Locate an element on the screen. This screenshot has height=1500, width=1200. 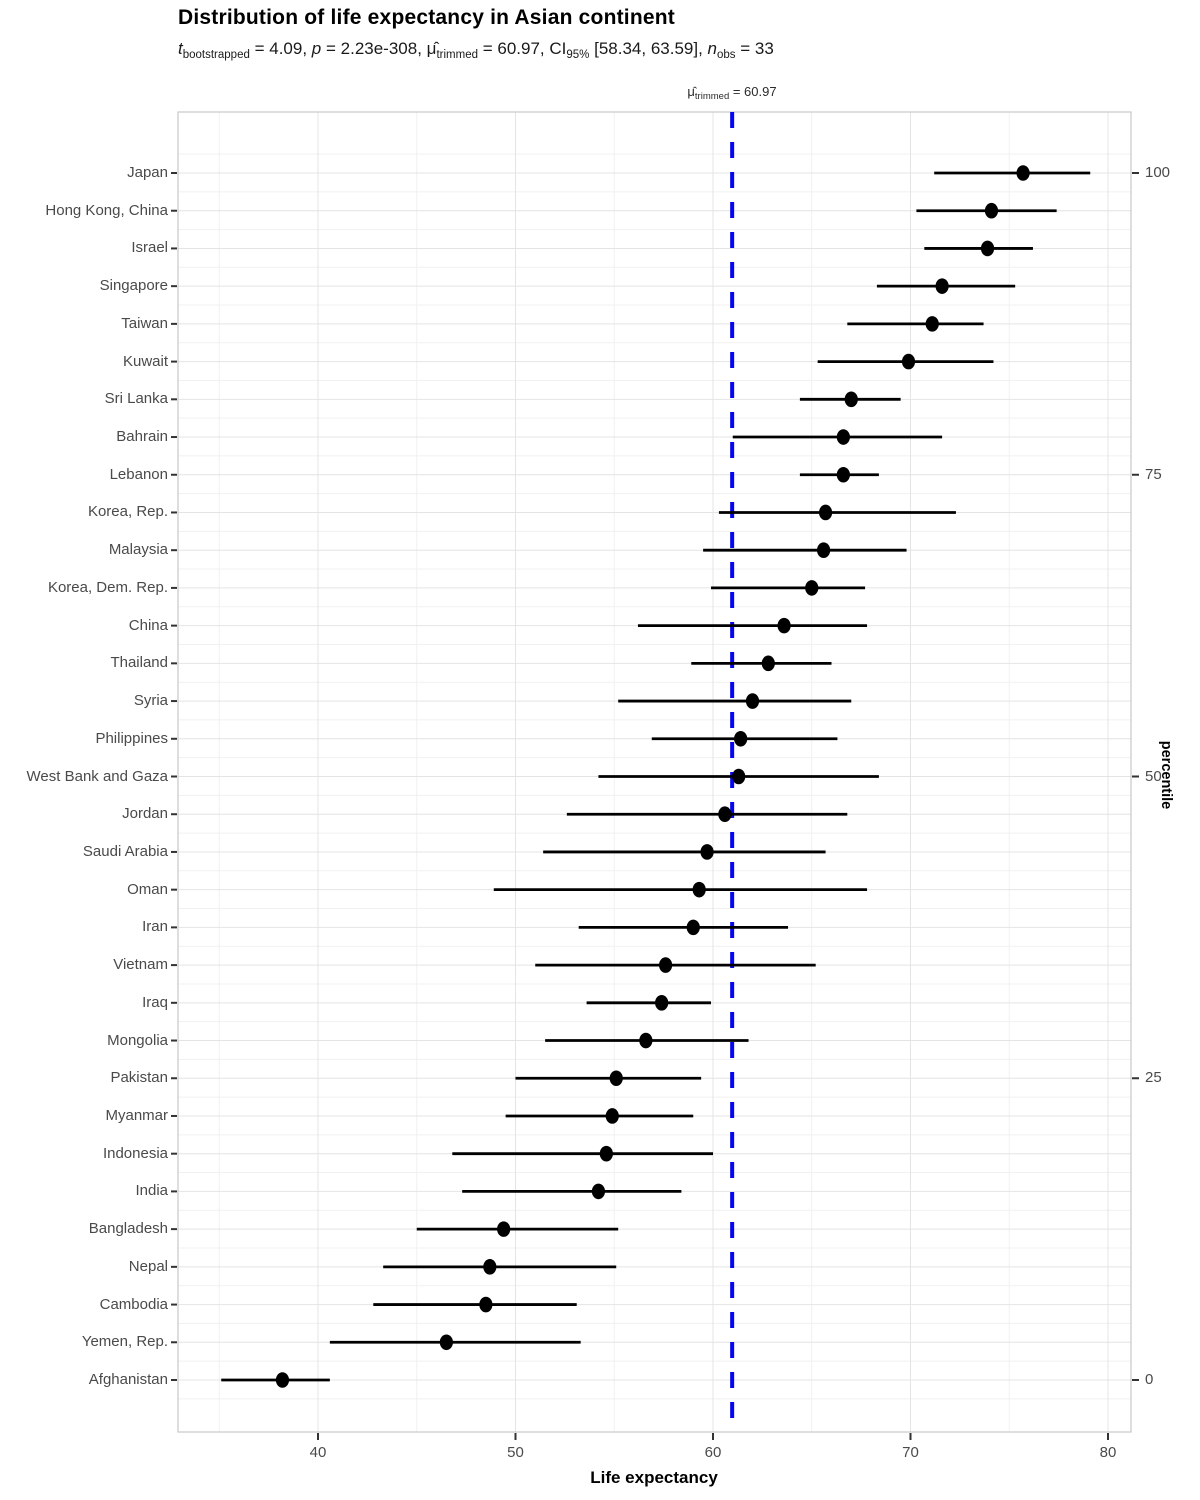
y-axis-label: Philippines is located at coordinates (131, 738).